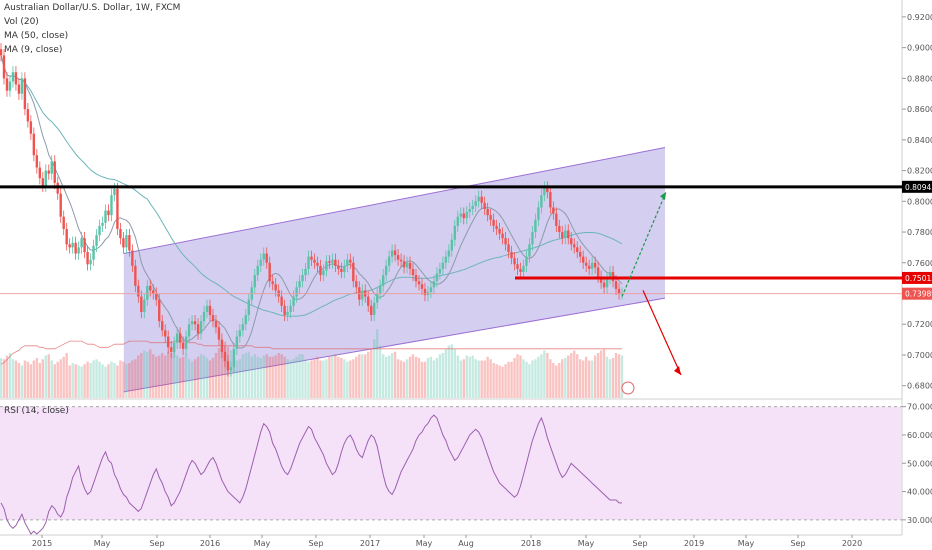 This screenshot has height=550, width=932. I want to click on time-tick-label: 2019, so click(694, 543).